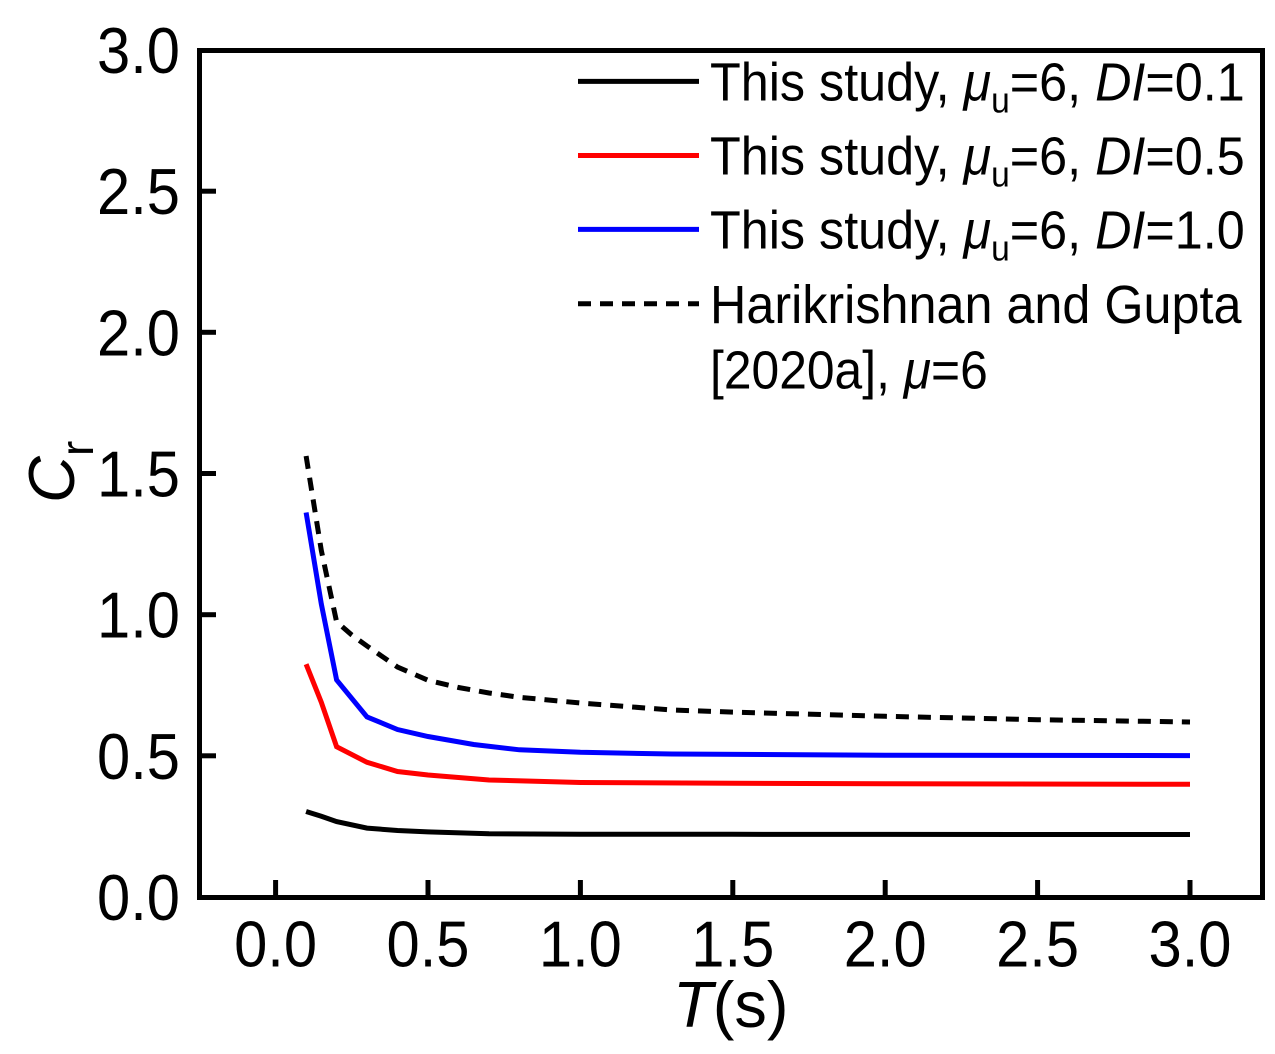 The image size is (1275, 1054). I want to click on svg-text: Cr, so click(59, 472).